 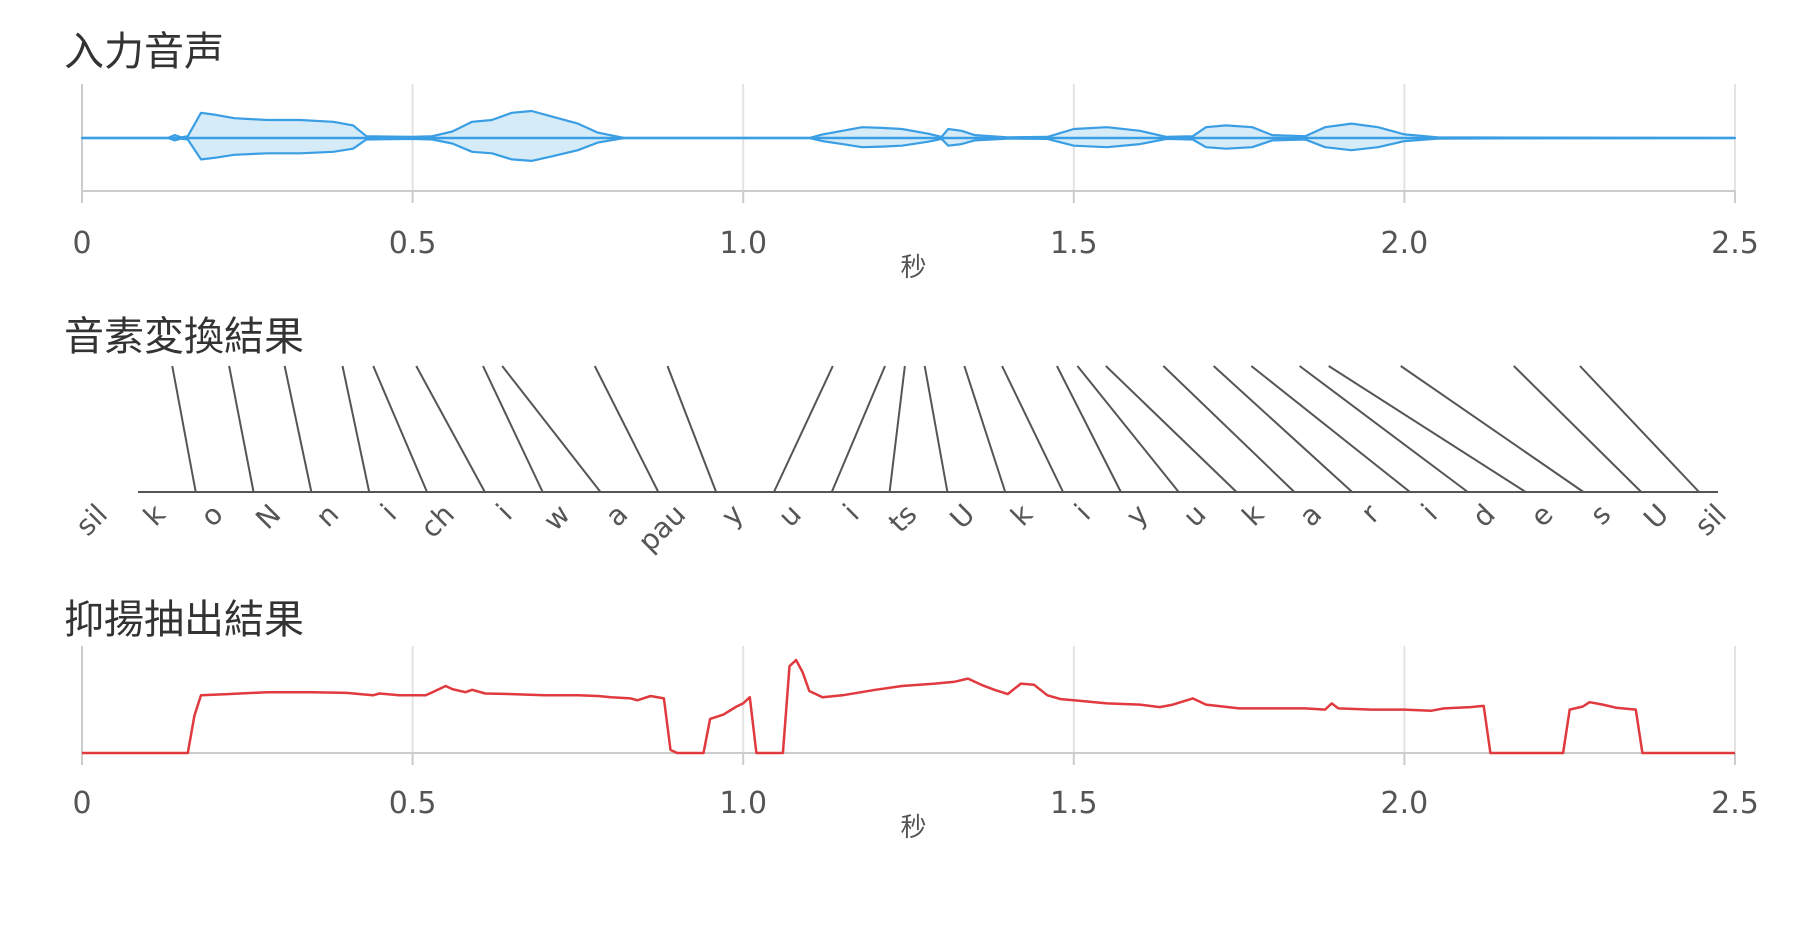 I want to click on phoneme-label: N, so click(x=268, y=517).